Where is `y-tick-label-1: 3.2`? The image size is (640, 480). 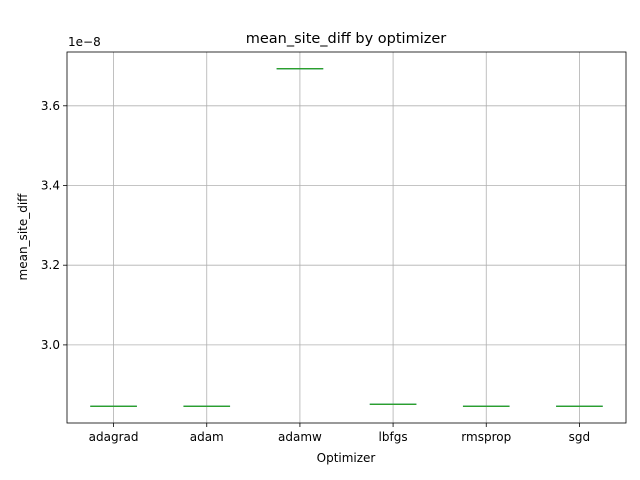 y-tick-label-1: 3.2 is located at coordinates (50, 265).